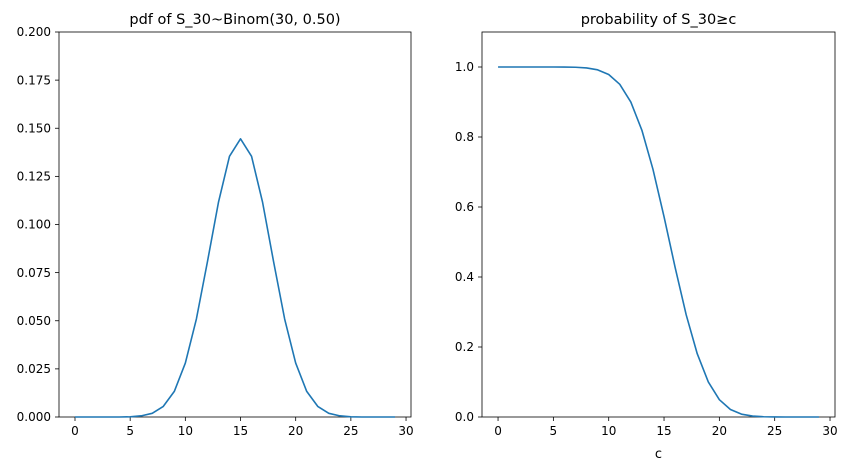 This screenshot has height=470, width=848. Describe the element at coordinates (34, 177) in the screenshot. I see `y-tick-label: 0.125` at that location.